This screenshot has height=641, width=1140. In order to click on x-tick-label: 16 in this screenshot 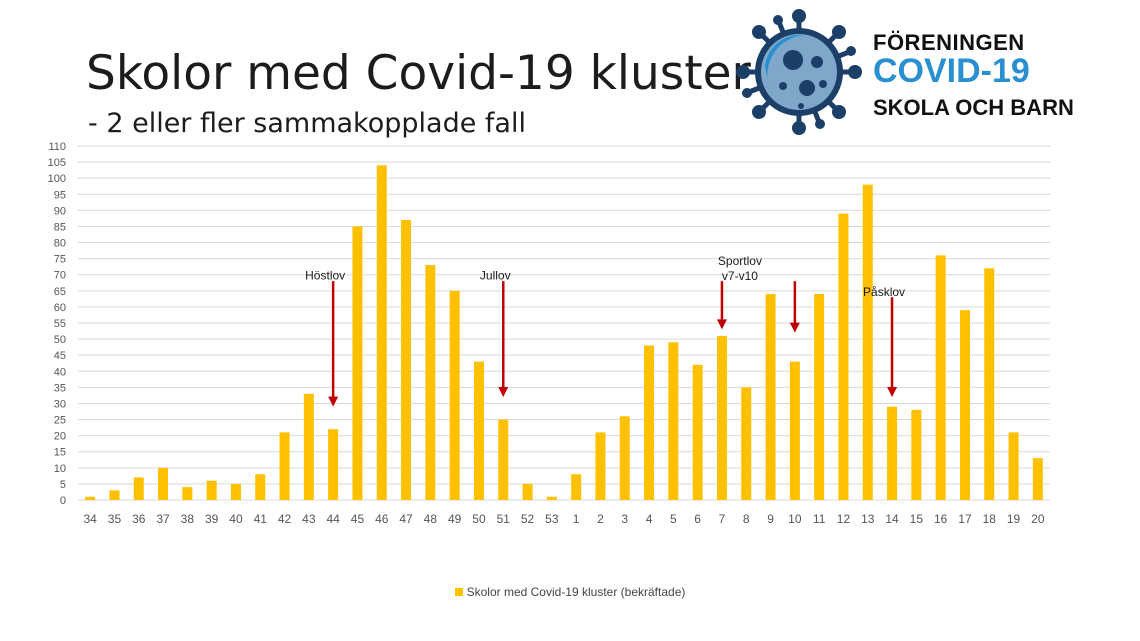, I will do `click(941, 519)`.